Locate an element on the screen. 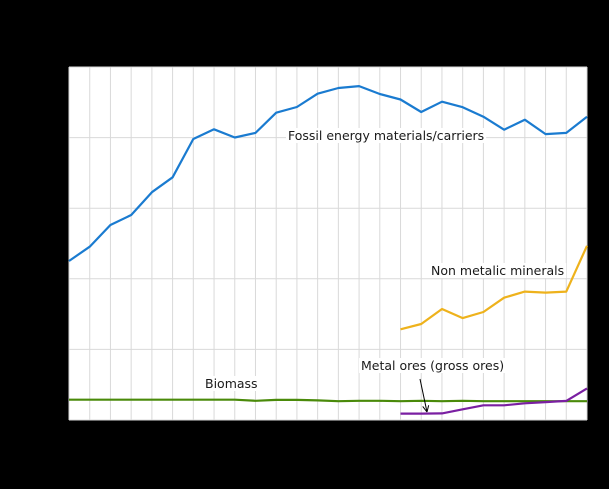 This screenshot has width=609, height=489. series-line-metal-ores-gross-ores is located at coordinates (494, 401).